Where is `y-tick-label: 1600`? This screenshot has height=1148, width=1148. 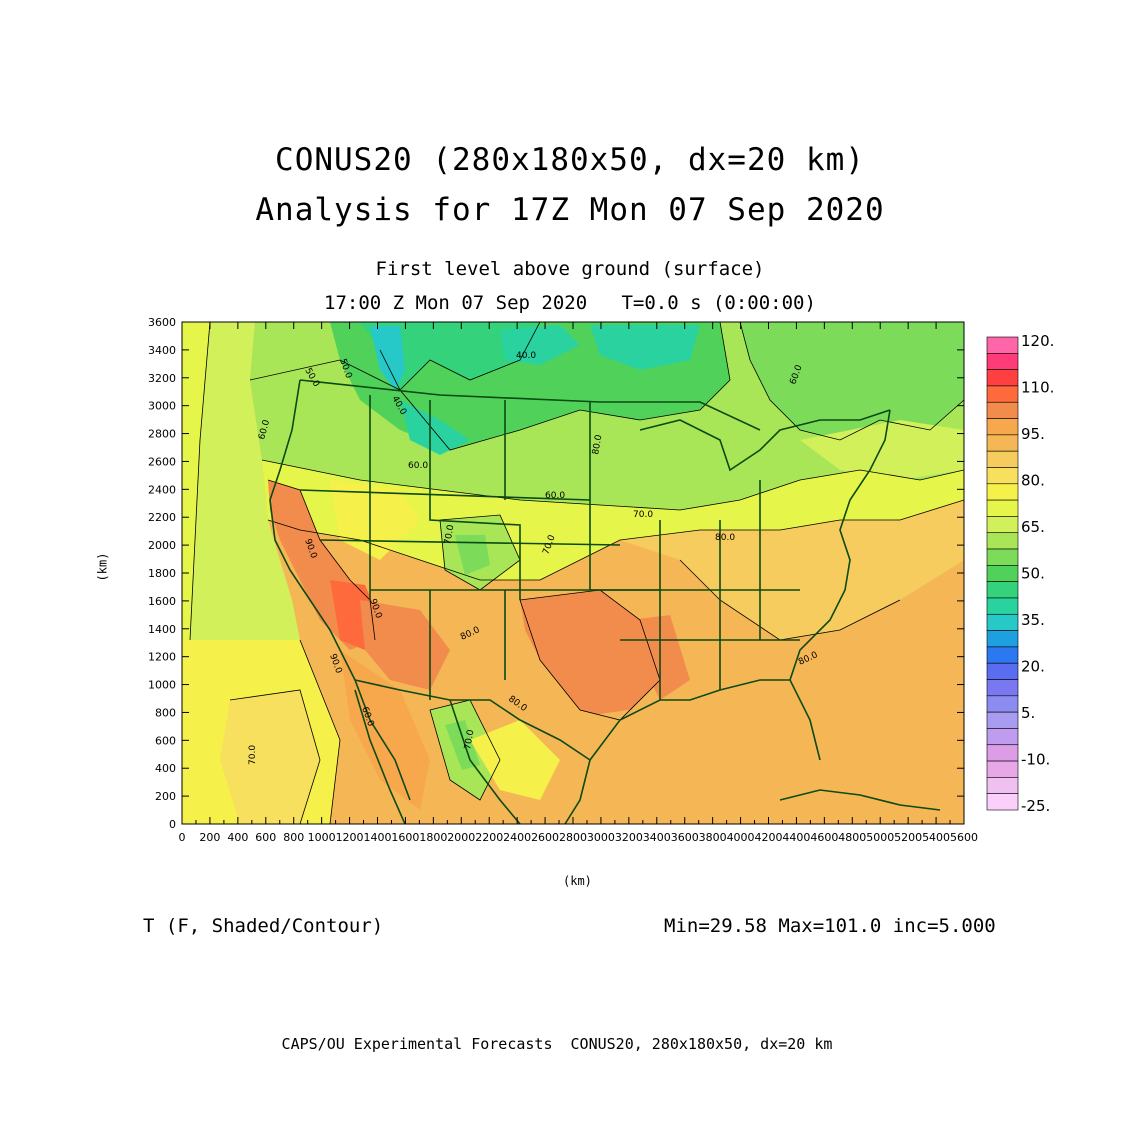
y-tick-label: 1600 is located at coordinates (162, 601).